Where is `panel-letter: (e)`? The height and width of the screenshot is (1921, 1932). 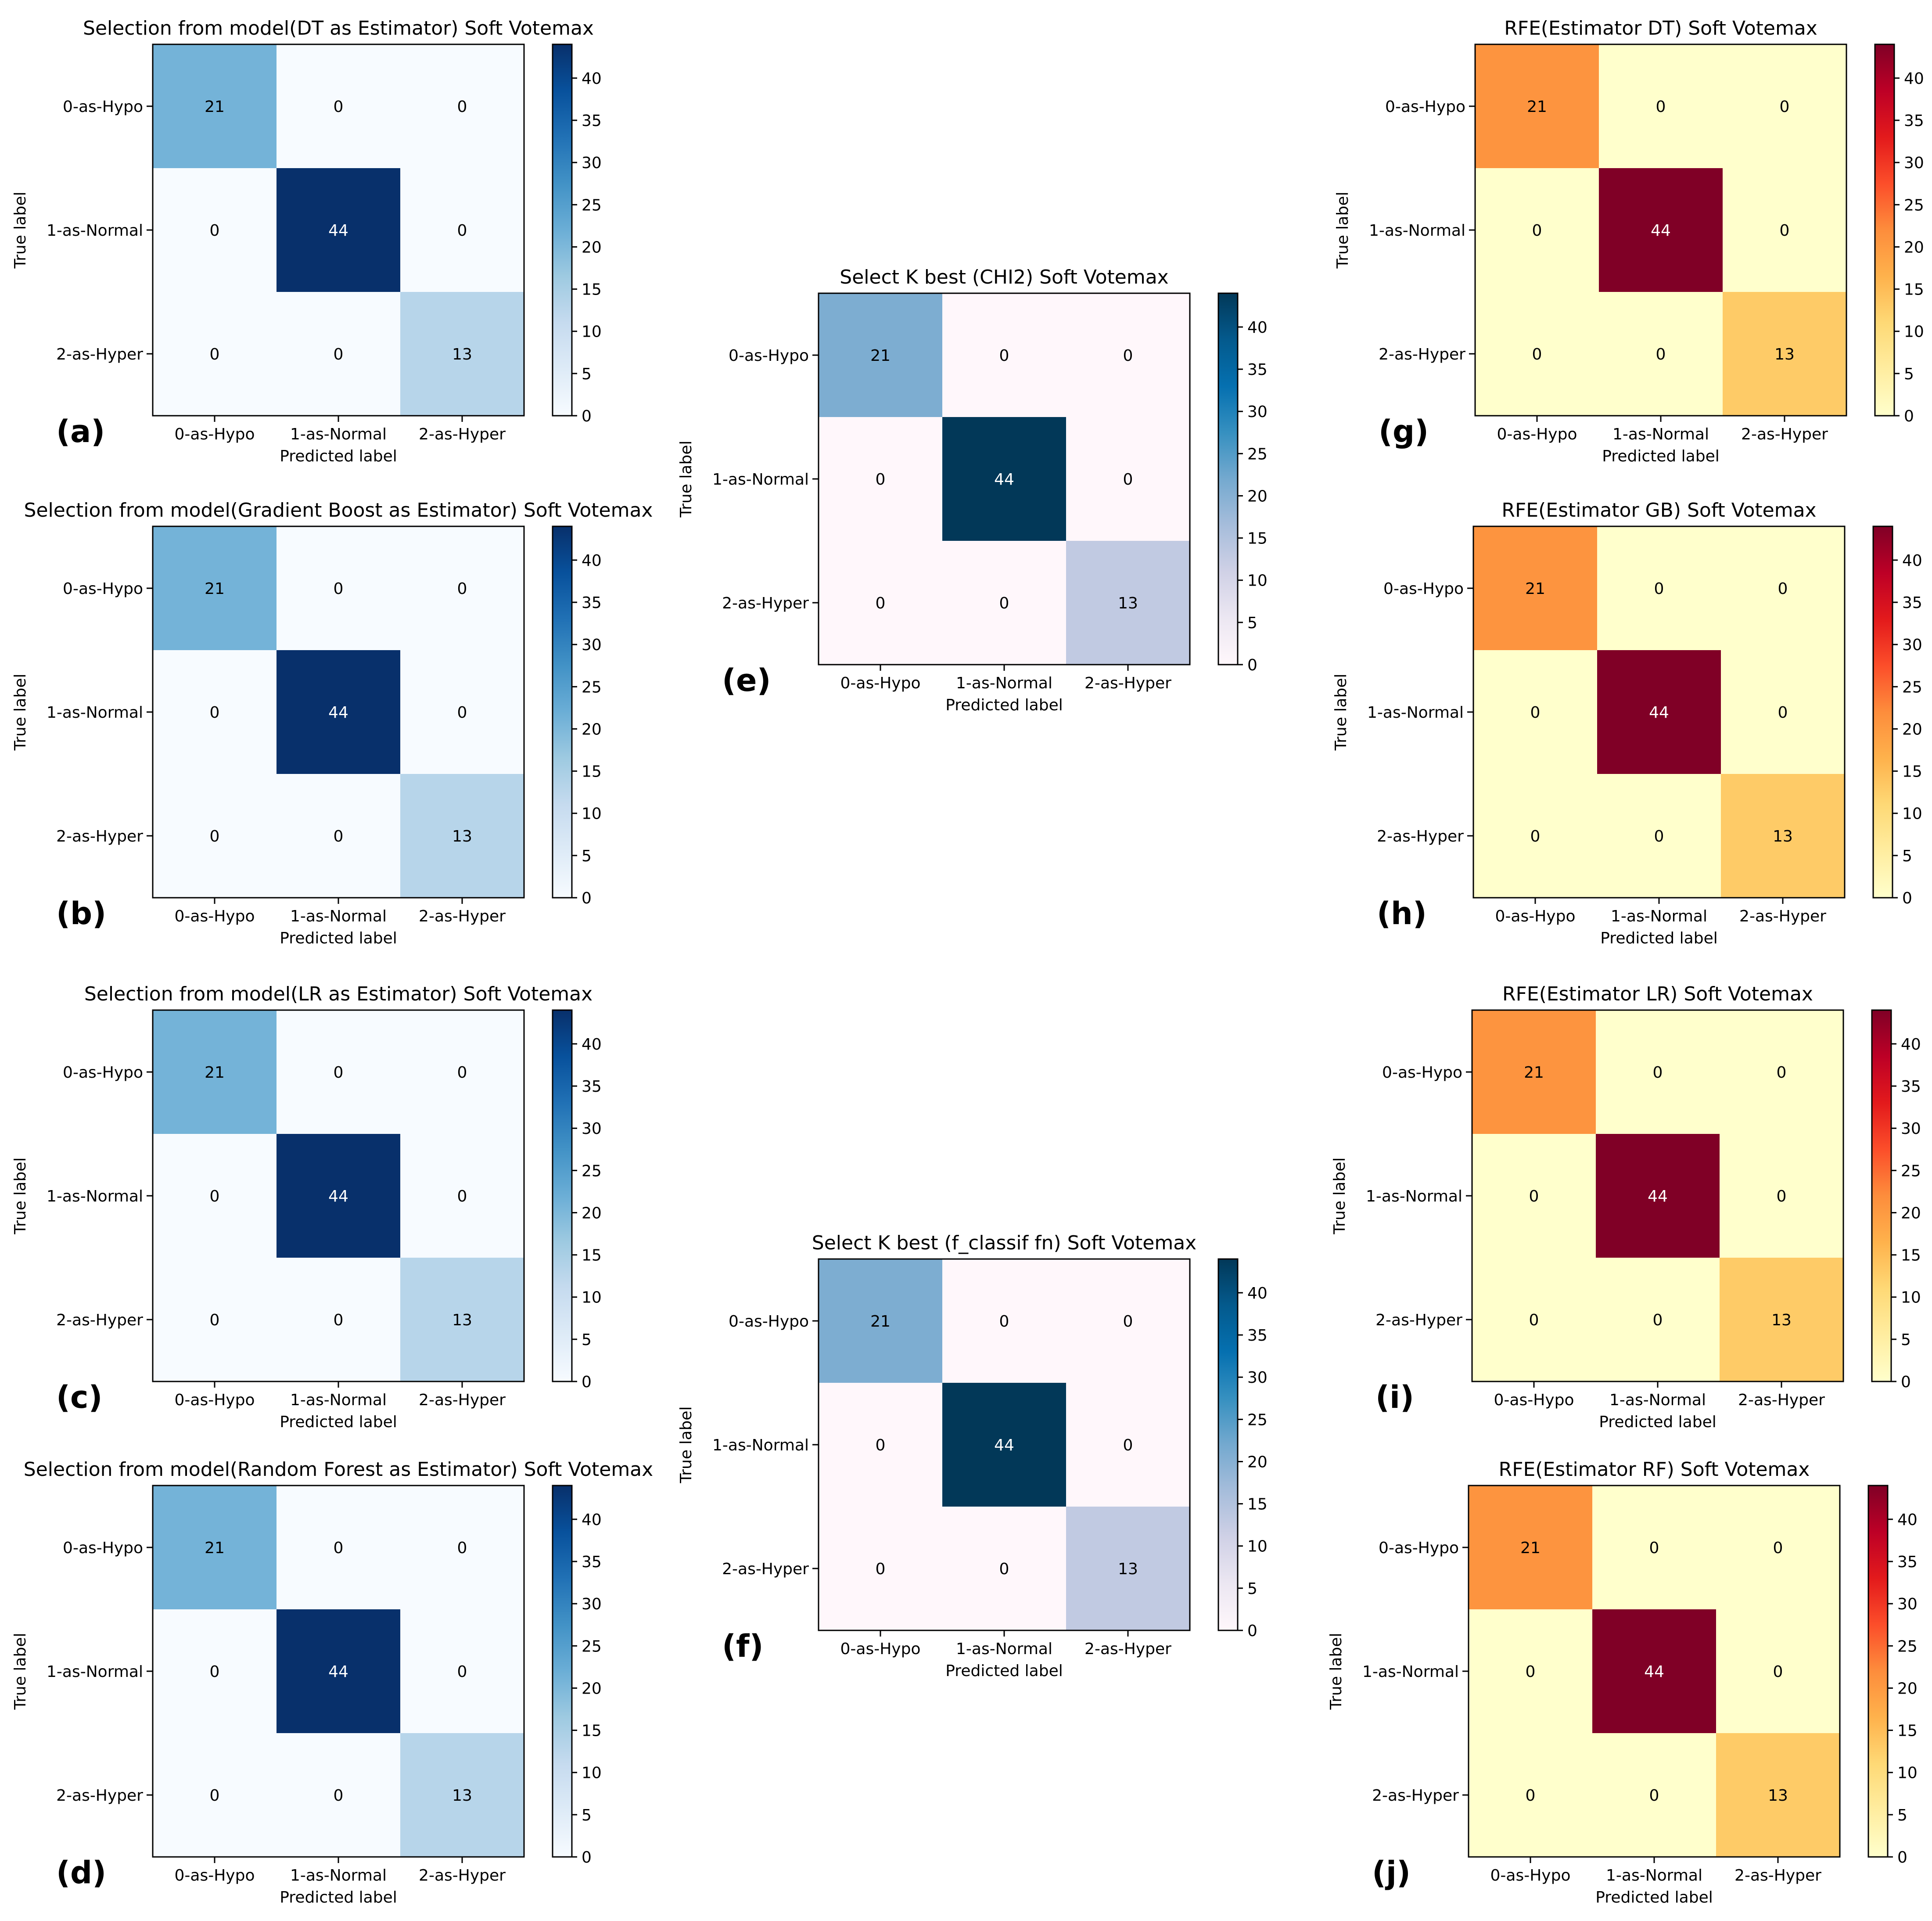 panel-letter: (e) is located at coordinates (746, 680).